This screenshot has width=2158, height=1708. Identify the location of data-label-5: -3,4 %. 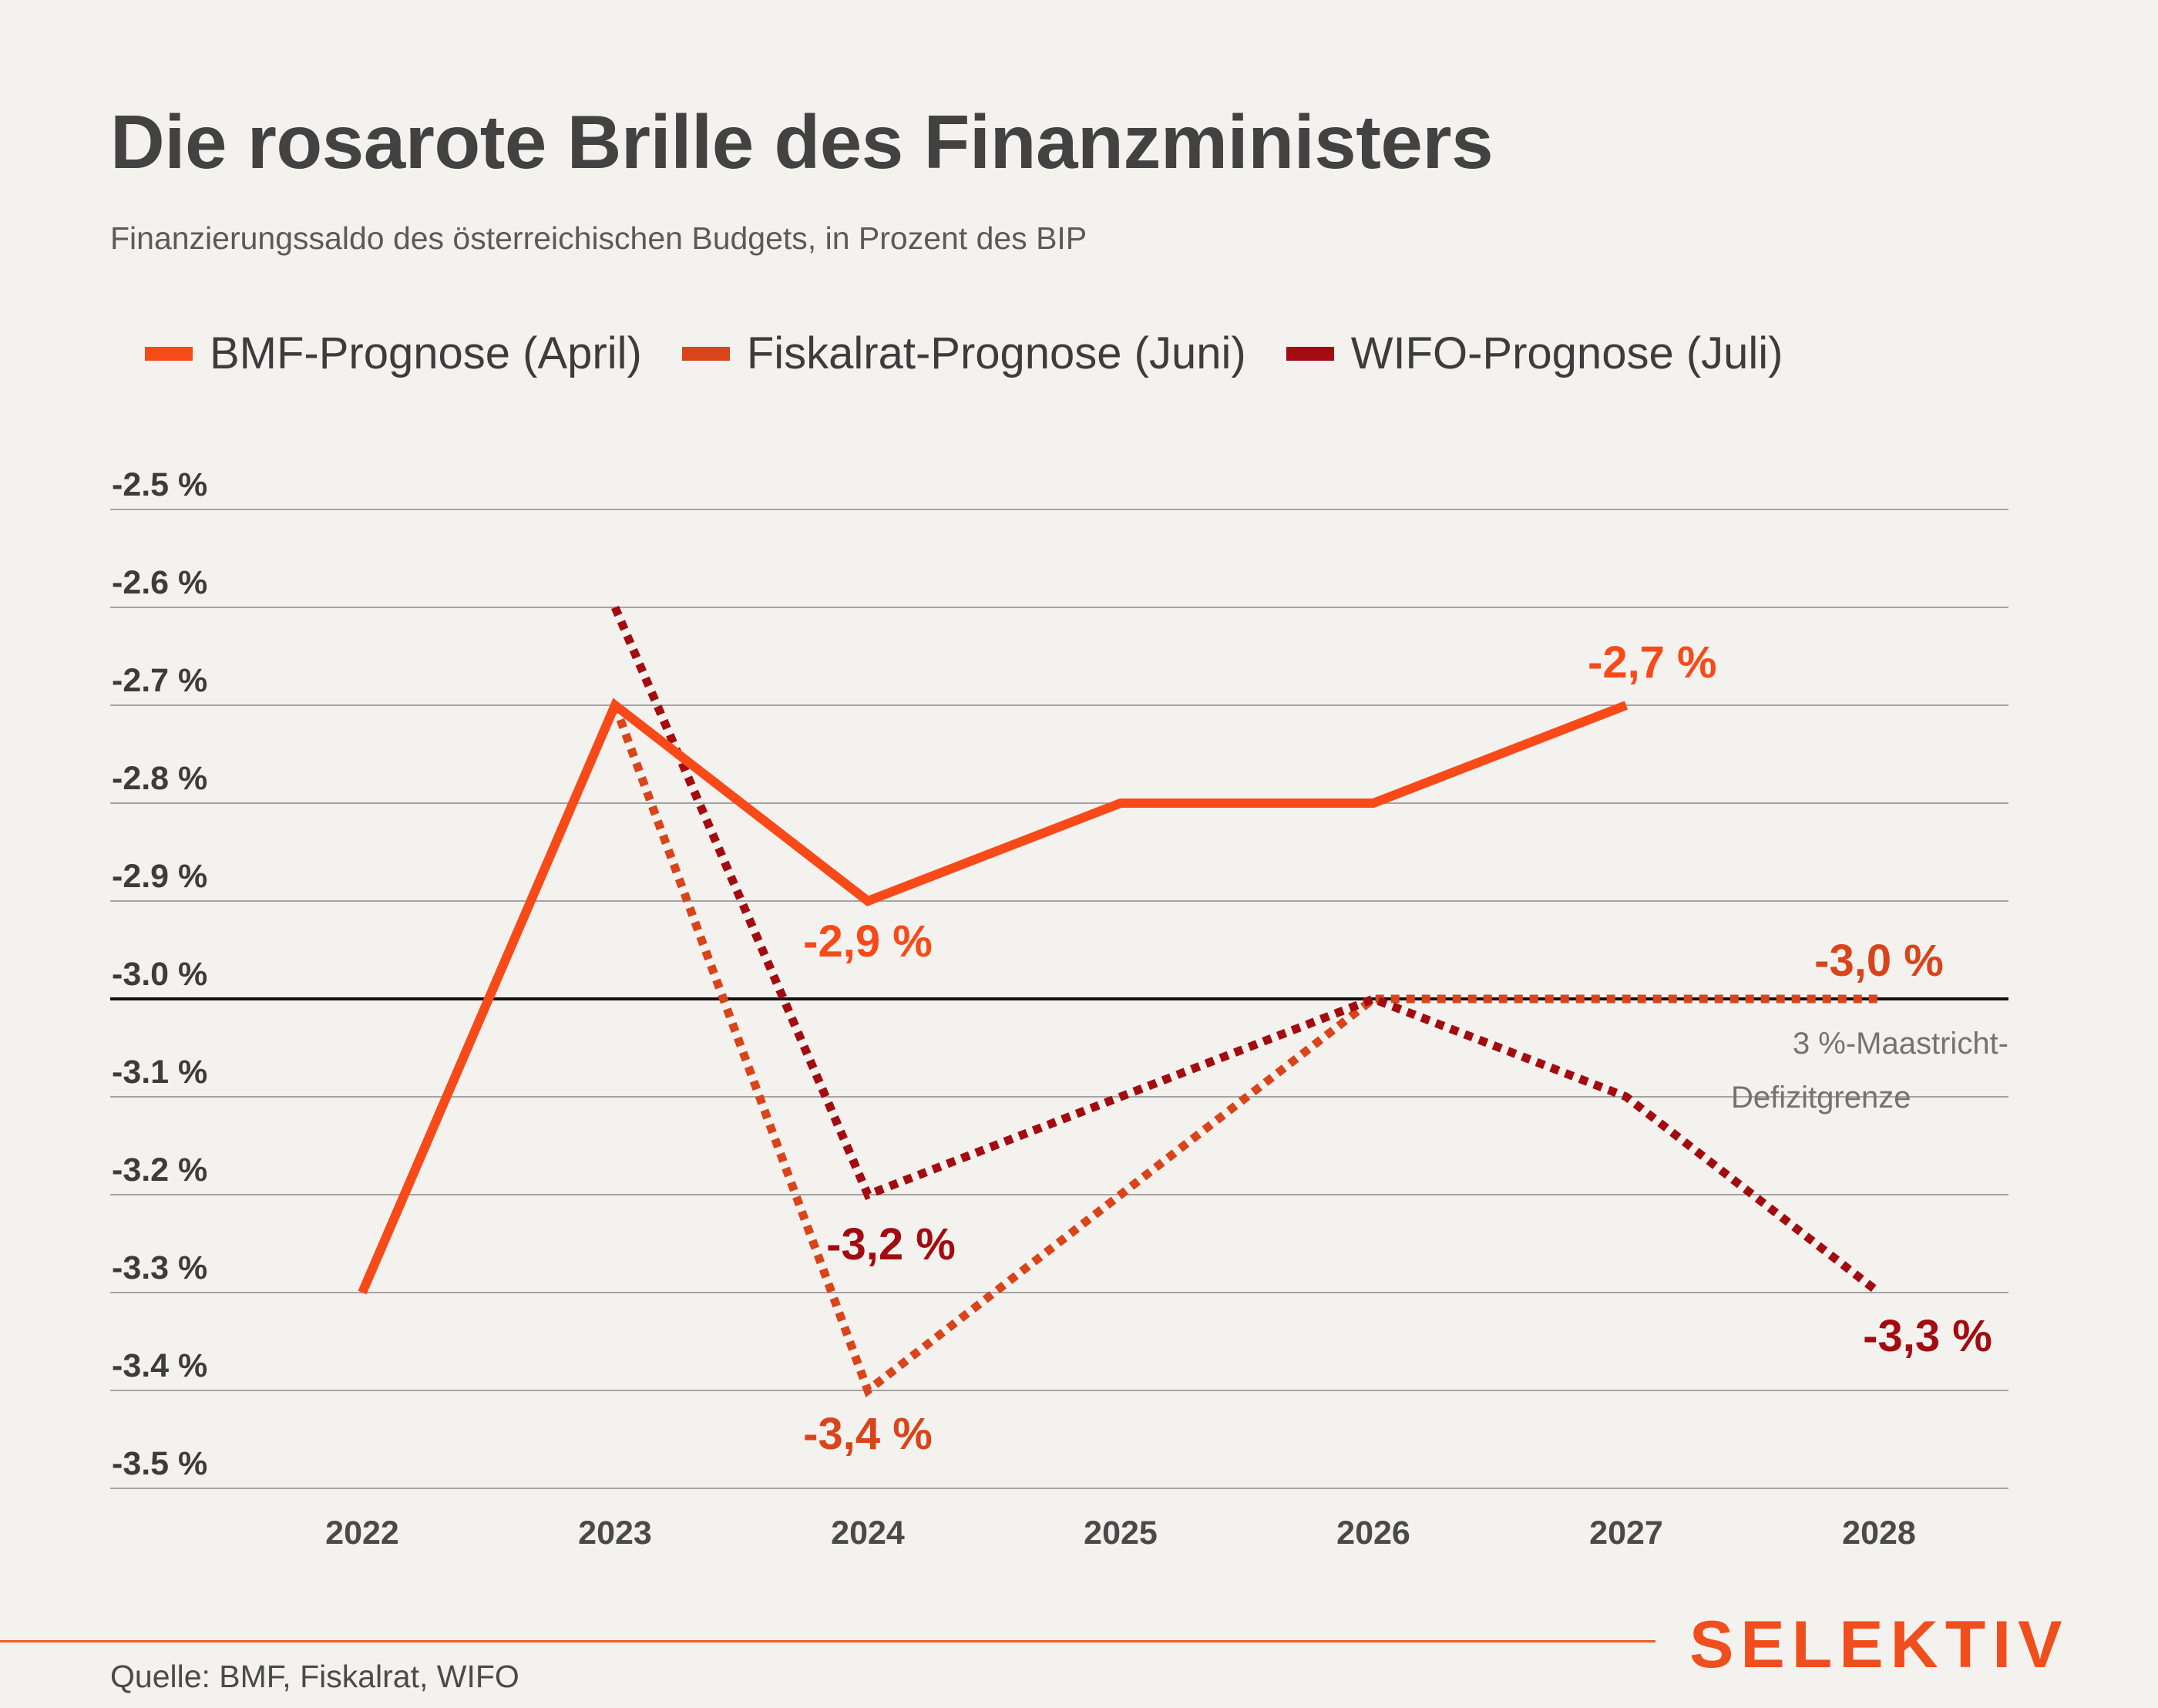
(868, 1434).